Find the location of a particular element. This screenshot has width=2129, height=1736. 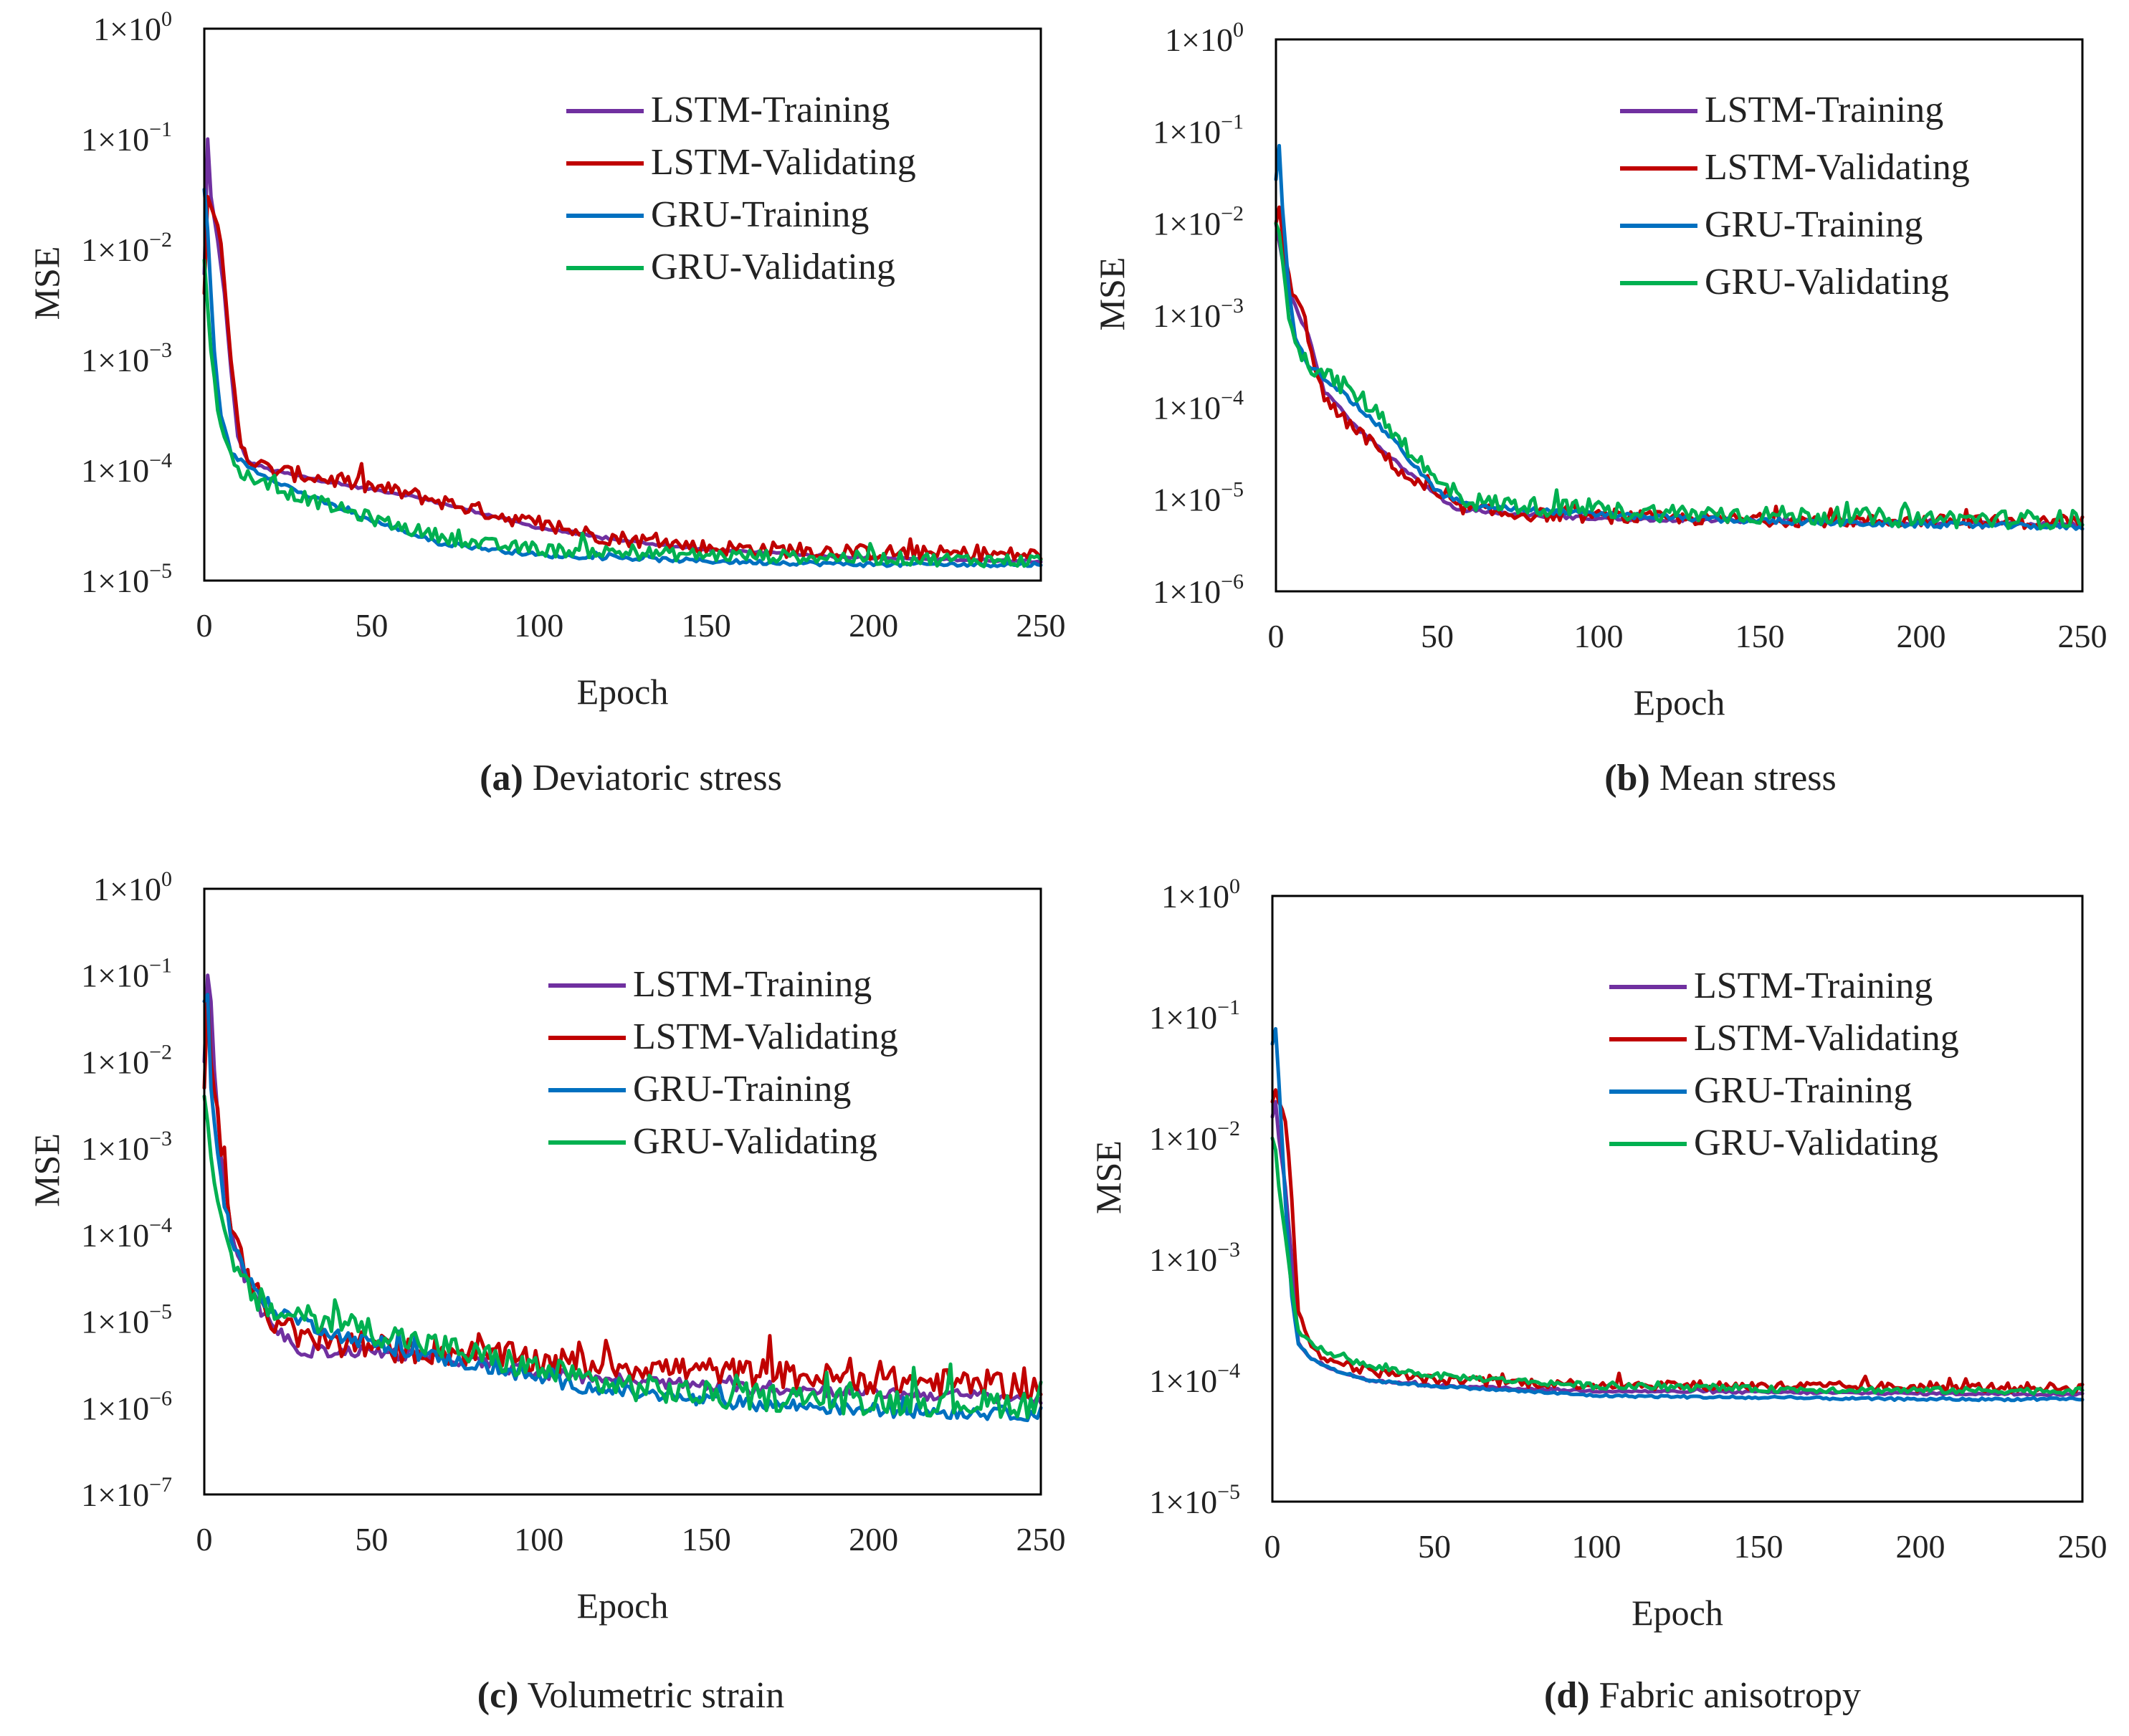

panel-caption: (d) Fabric anisotropy is located at coordinates (1702, 1695).